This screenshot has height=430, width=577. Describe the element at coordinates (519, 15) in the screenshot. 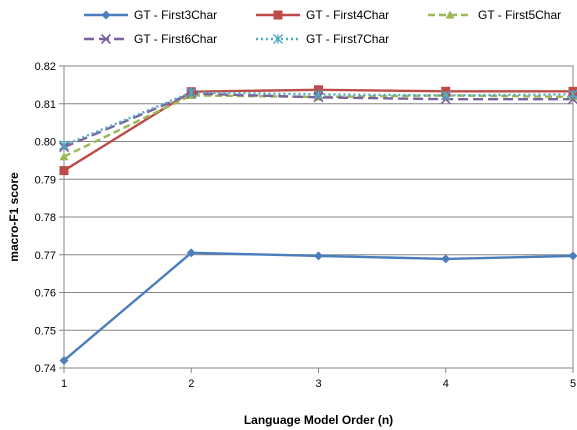

I see `legend-label-2: GT - First5Char` at that location.